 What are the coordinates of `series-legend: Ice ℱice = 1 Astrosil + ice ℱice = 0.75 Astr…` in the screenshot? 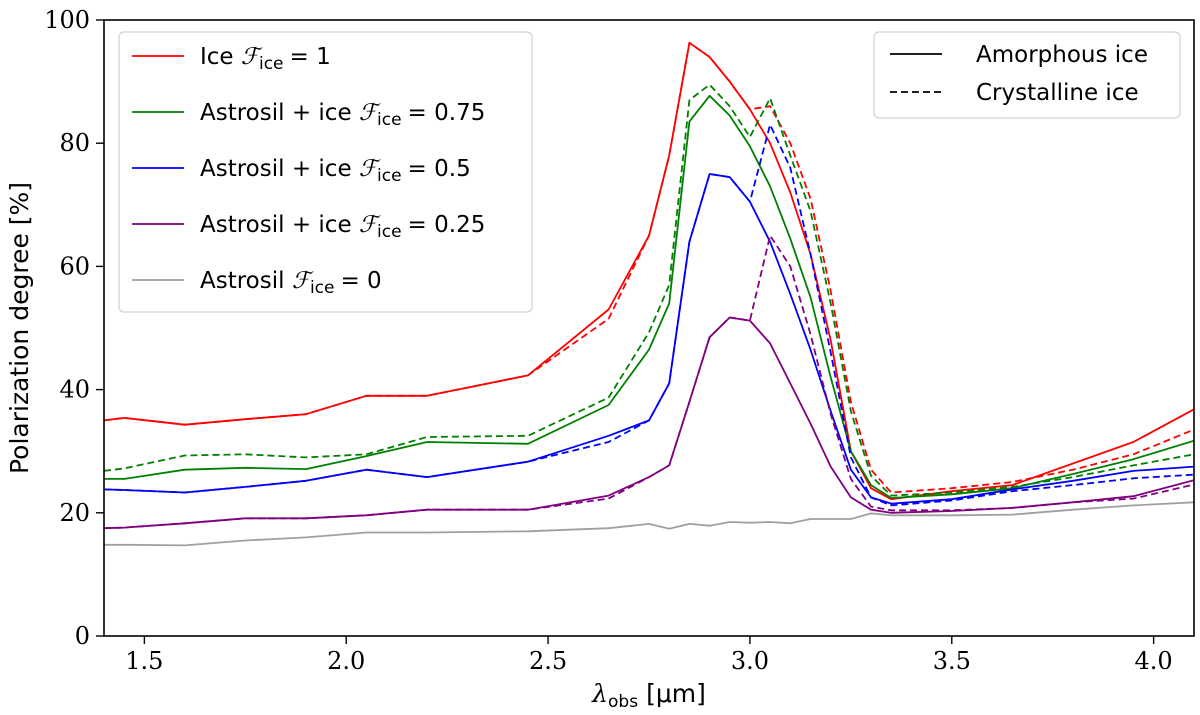 It's located at (325, 172).